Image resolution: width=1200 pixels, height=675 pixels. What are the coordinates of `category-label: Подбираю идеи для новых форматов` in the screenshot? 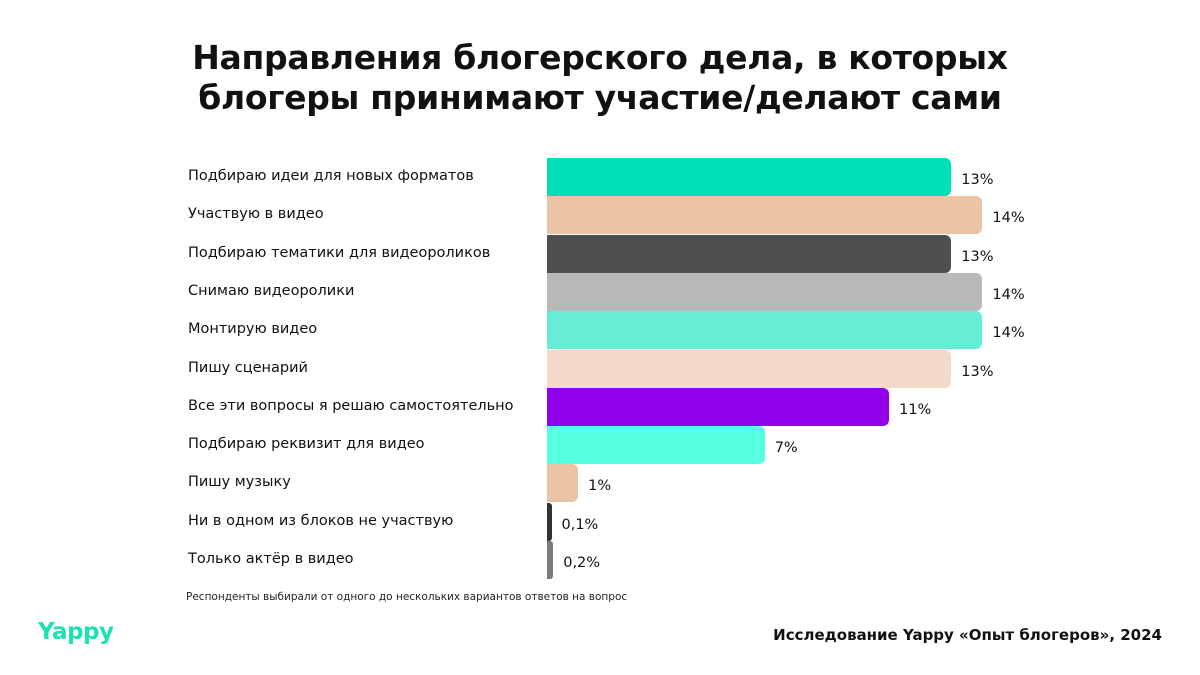 It's located at (331, 176).